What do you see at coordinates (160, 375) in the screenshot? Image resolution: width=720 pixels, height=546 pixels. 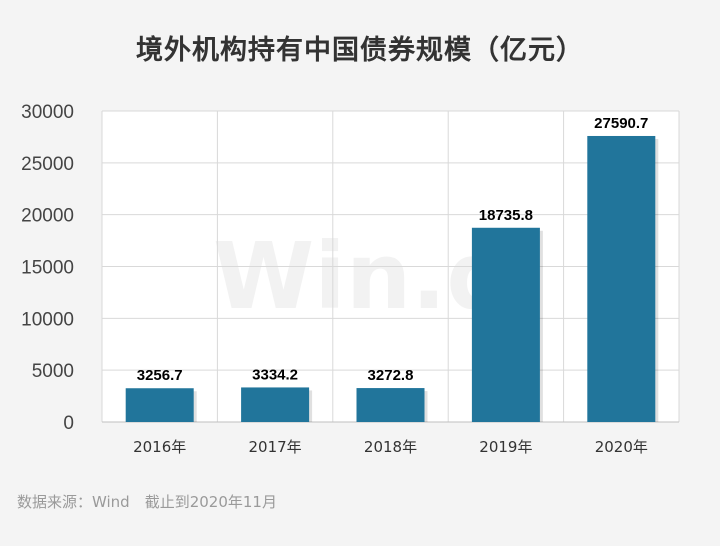 I see `data-label: 3256.7` at bounding box center [160, 375].